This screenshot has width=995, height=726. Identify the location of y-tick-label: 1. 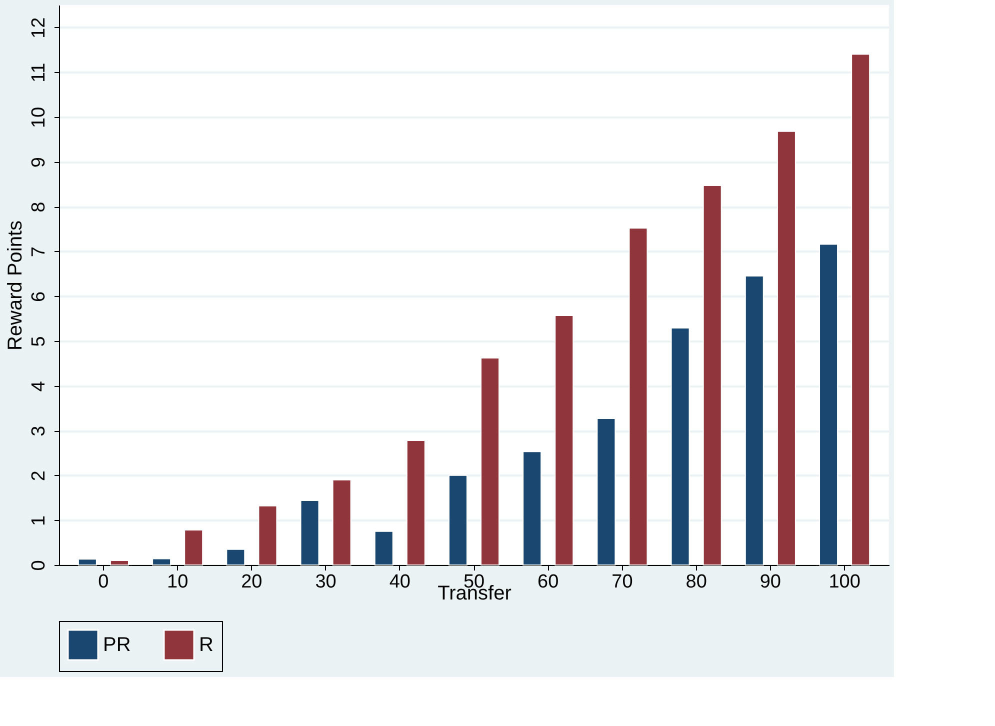
(39, 520).